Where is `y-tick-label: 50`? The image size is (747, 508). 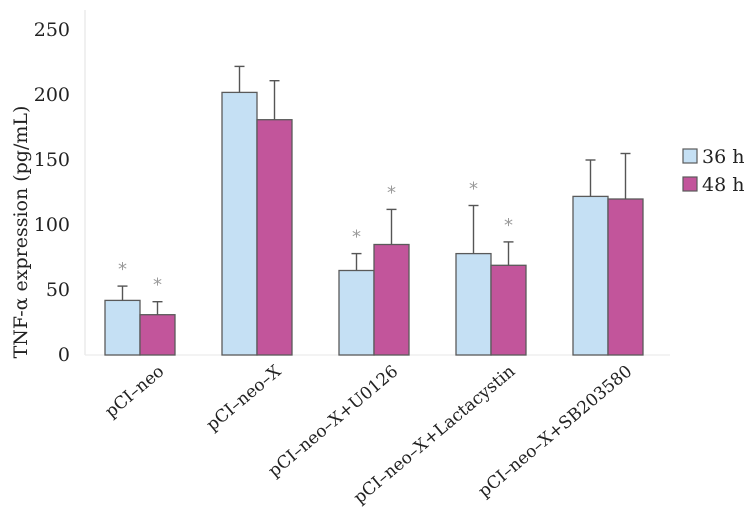
y-tick-label: 50 is located at coordinates (58, 290).